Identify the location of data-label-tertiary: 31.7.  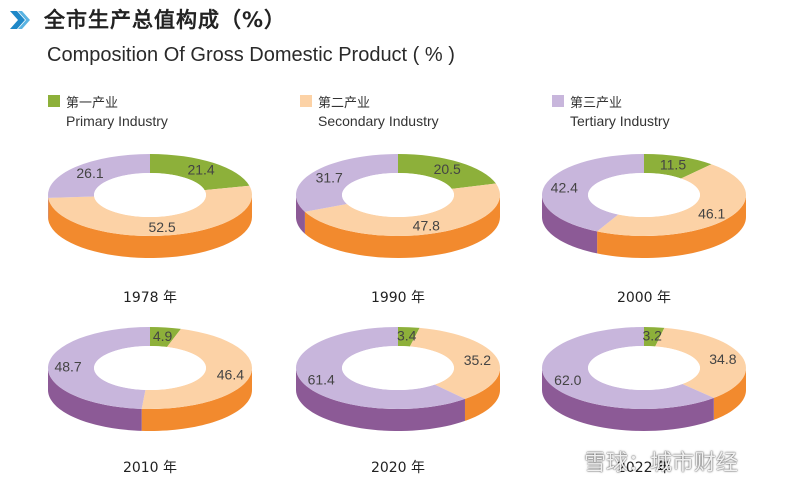
(329, 177).